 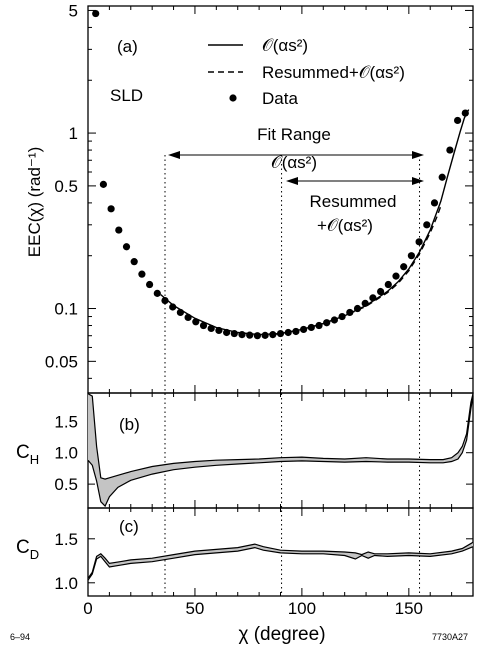 I want to click on resummed-arrowhead-right, so click(x=418, y=181).